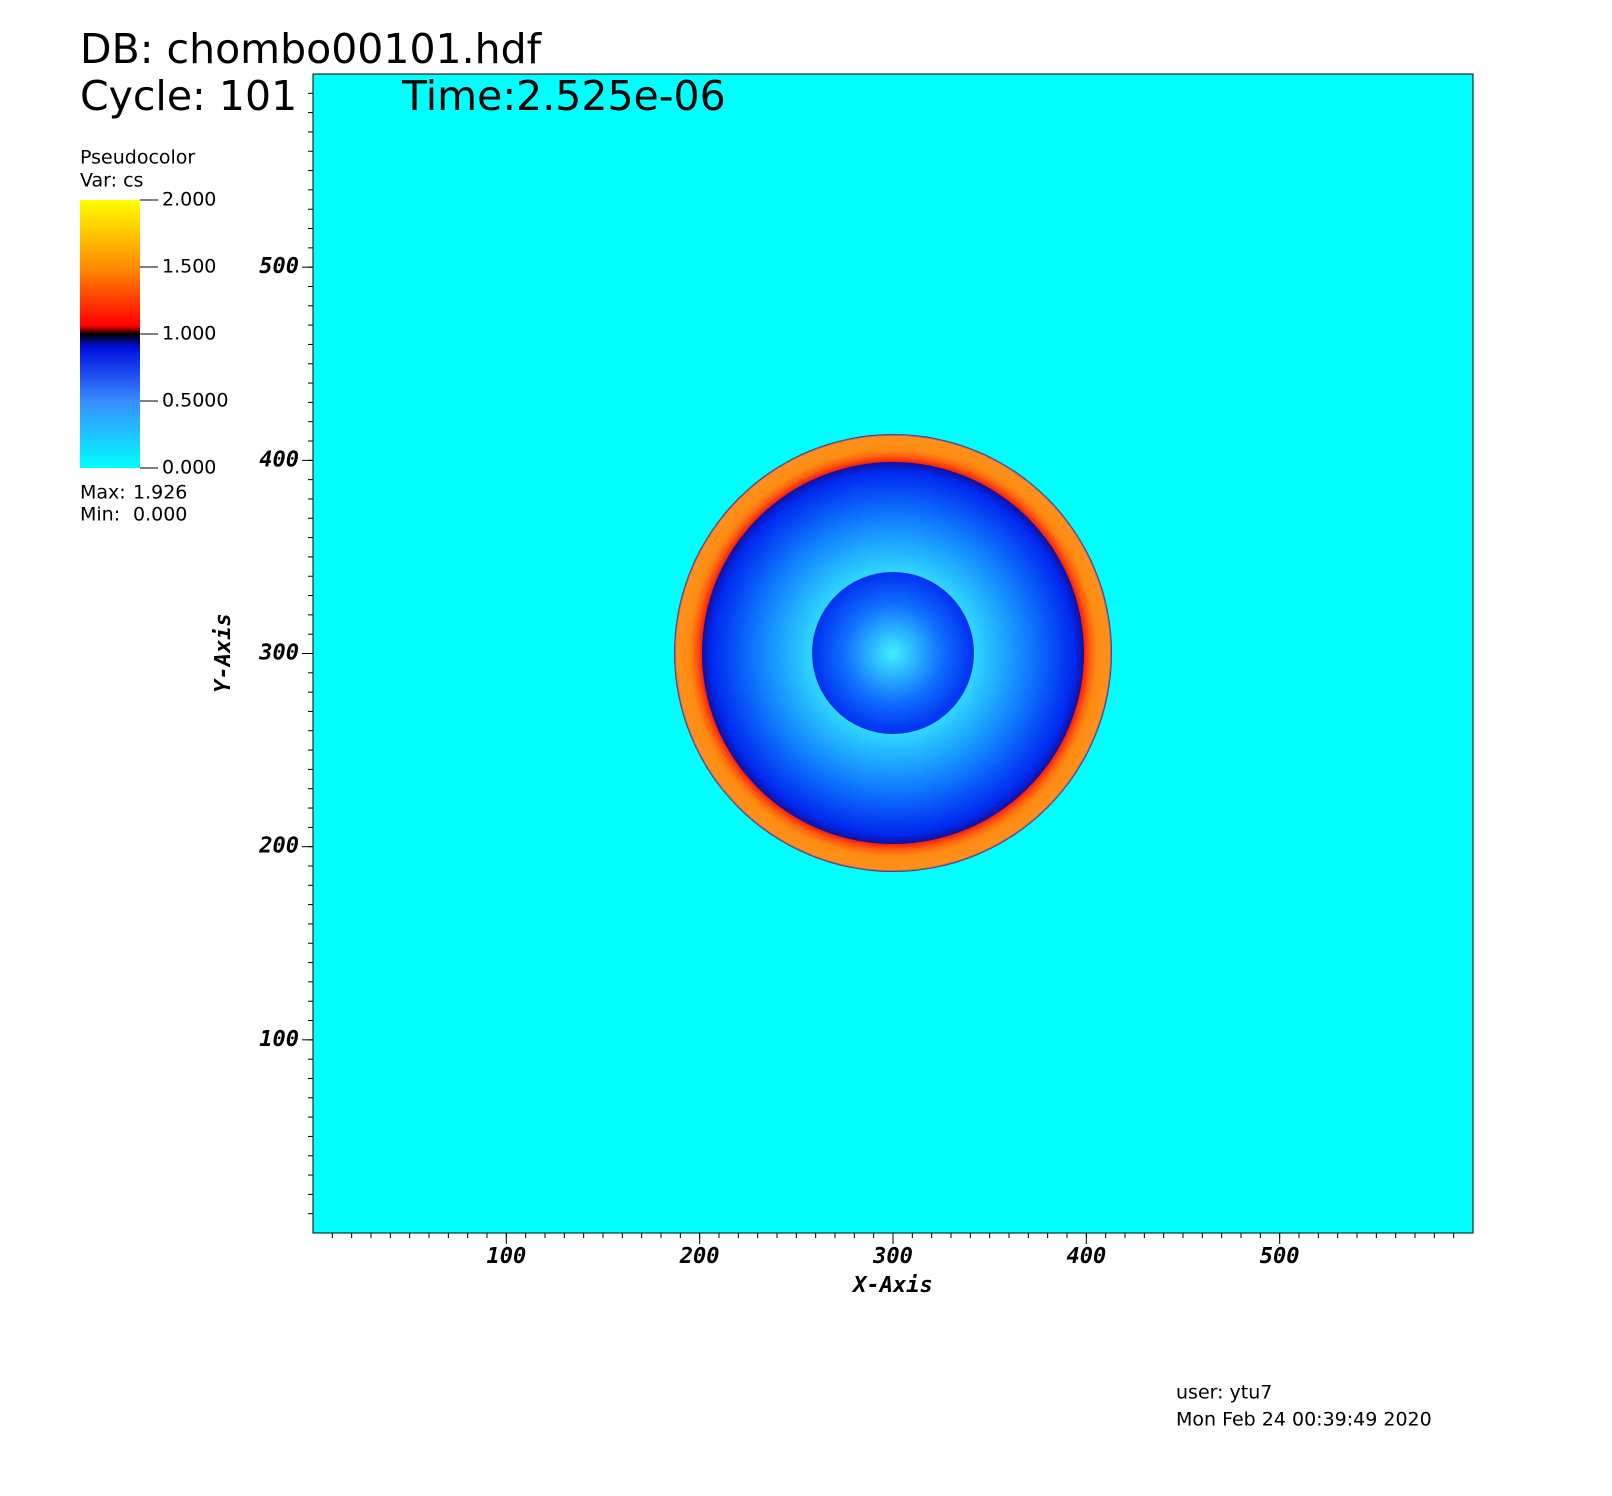  What do you see at coordinates (137, 158) in the screenshot?
I see `legend-title: Pseudocolor` at bounding box center [137, 158].